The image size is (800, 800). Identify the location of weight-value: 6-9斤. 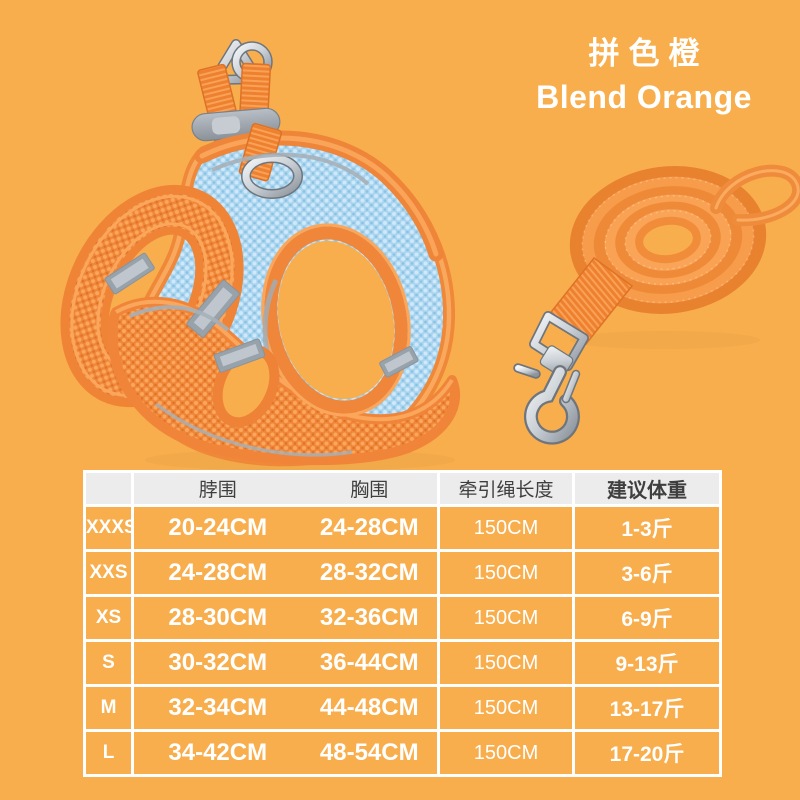
(647, 618).